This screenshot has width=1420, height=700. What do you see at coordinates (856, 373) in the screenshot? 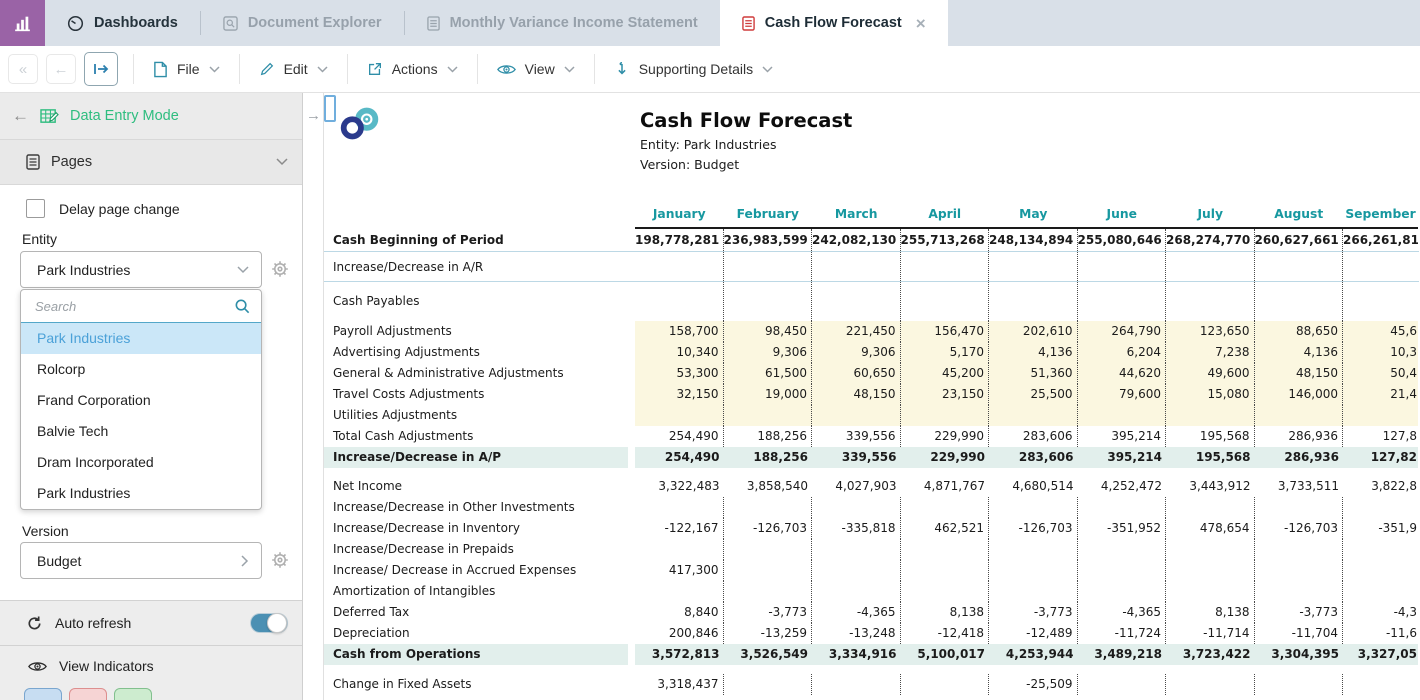
I see `table-cell: 60,650` at bounding box center [856, 373].